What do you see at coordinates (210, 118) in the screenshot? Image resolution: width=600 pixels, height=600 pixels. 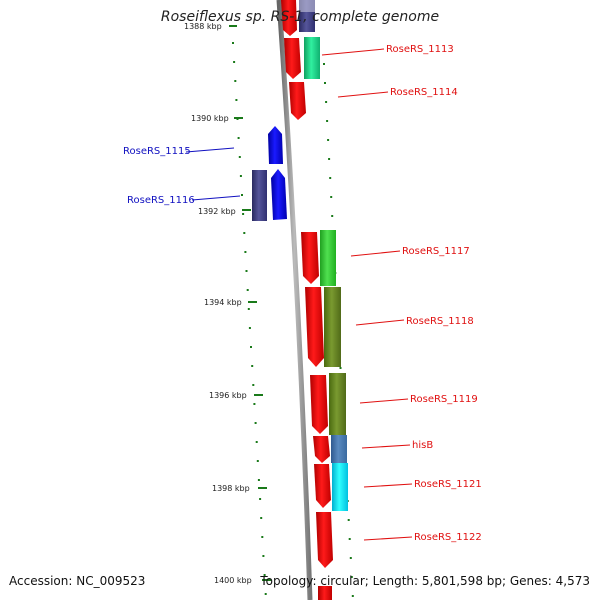 I see `tick-label: 1390 kbp` at bounding box center [210, 118].